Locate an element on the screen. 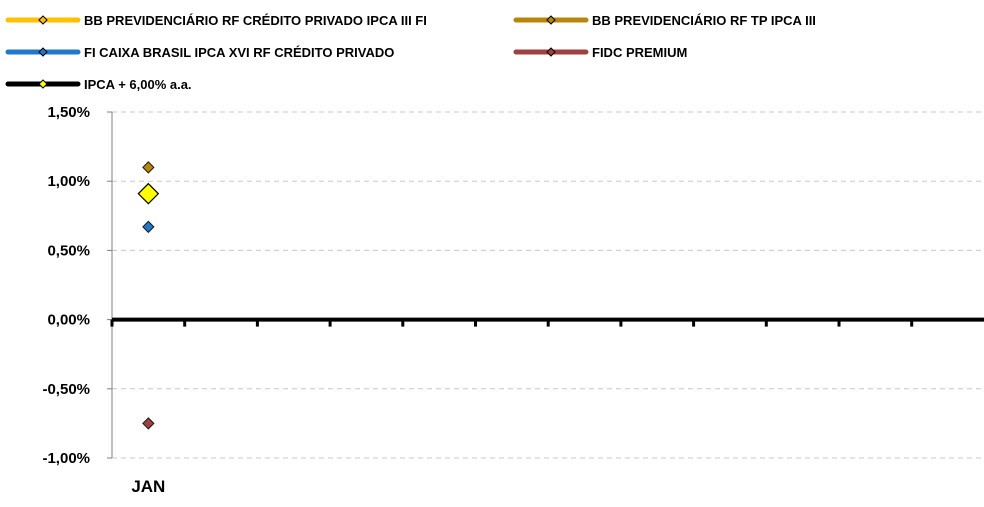 This screenshot has width=984, height=507. legend-item: IPCA + 6,00% a.a. is located at coordinates (98, 84).